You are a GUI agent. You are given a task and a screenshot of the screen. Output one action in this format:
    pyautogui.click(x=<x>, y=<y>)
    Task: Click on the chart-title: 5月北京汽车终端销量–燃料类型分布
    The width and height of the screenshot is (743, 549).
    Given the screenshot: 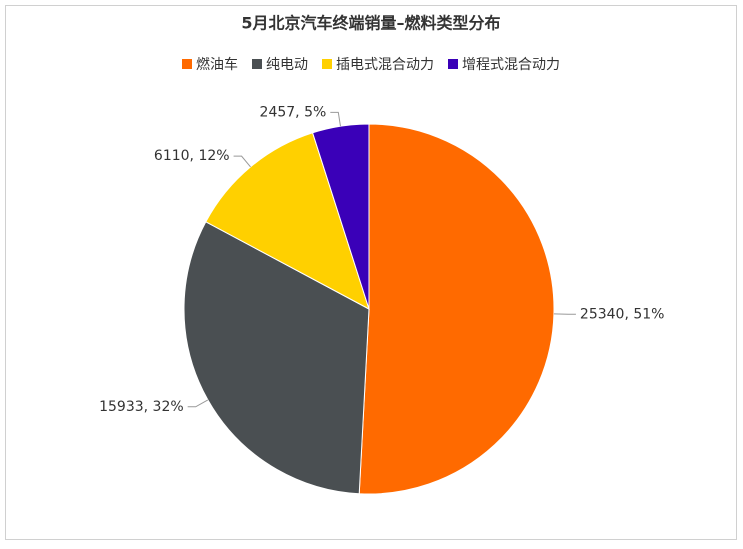 What is the action you would take?
    pyautogui.click(x=370, y=23)
    